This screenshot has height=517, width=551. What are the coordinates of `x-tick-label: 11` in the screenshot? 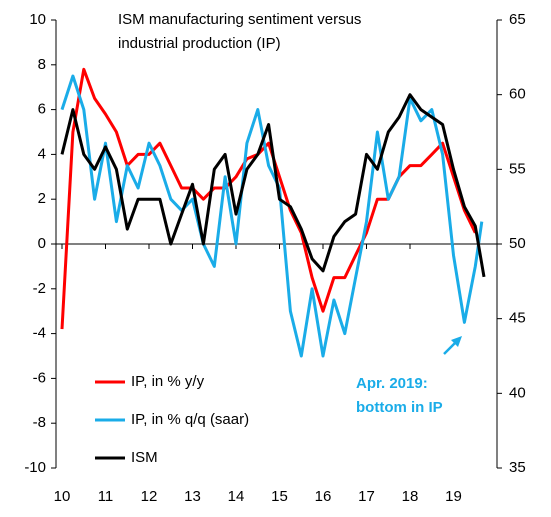 It's located at (106, 496).